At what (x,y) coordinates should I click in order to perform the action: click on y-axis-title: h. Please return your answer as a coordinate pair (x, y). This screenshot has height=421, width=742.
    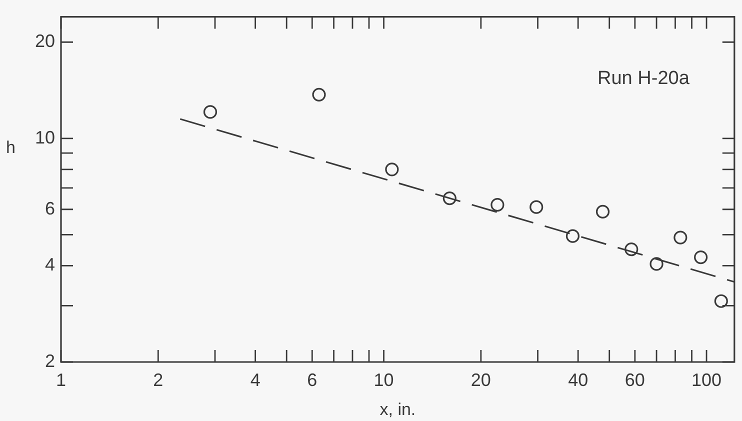
    Looking at the image, I should click on (11, 148).